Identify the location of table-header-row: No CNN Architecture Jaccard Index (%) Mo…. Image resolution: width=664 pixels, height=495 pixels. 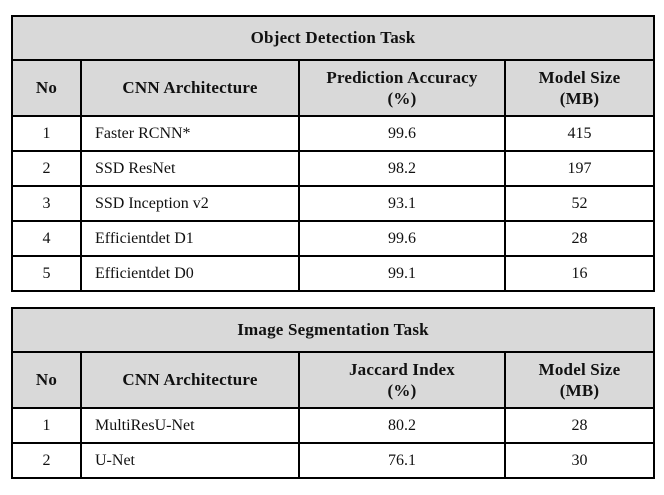
(333, 380).